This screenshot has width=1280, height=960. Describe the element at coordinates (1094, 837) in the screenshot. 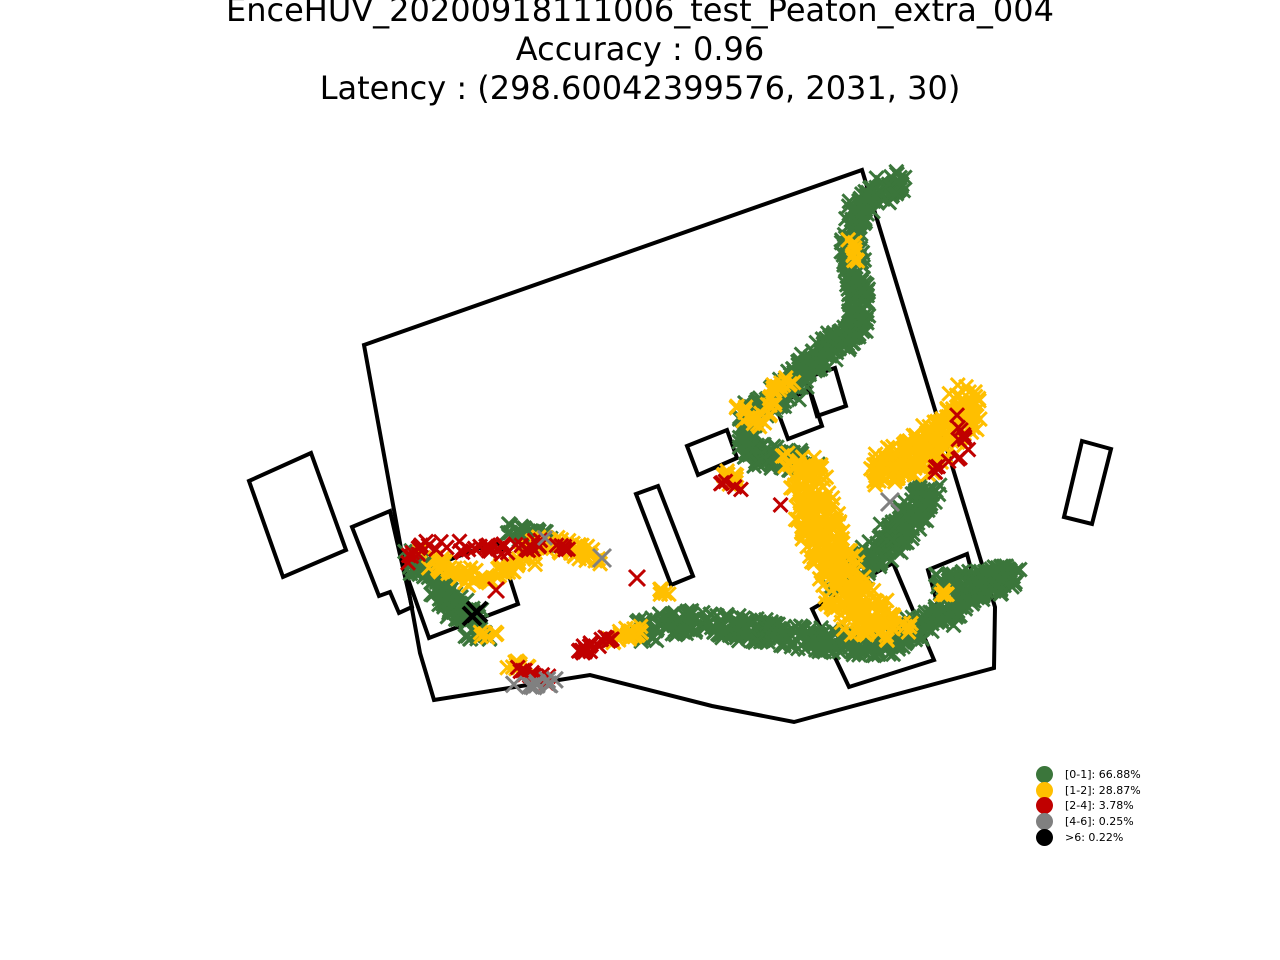

I see `legend-label: >6: 0.22%` at that location.